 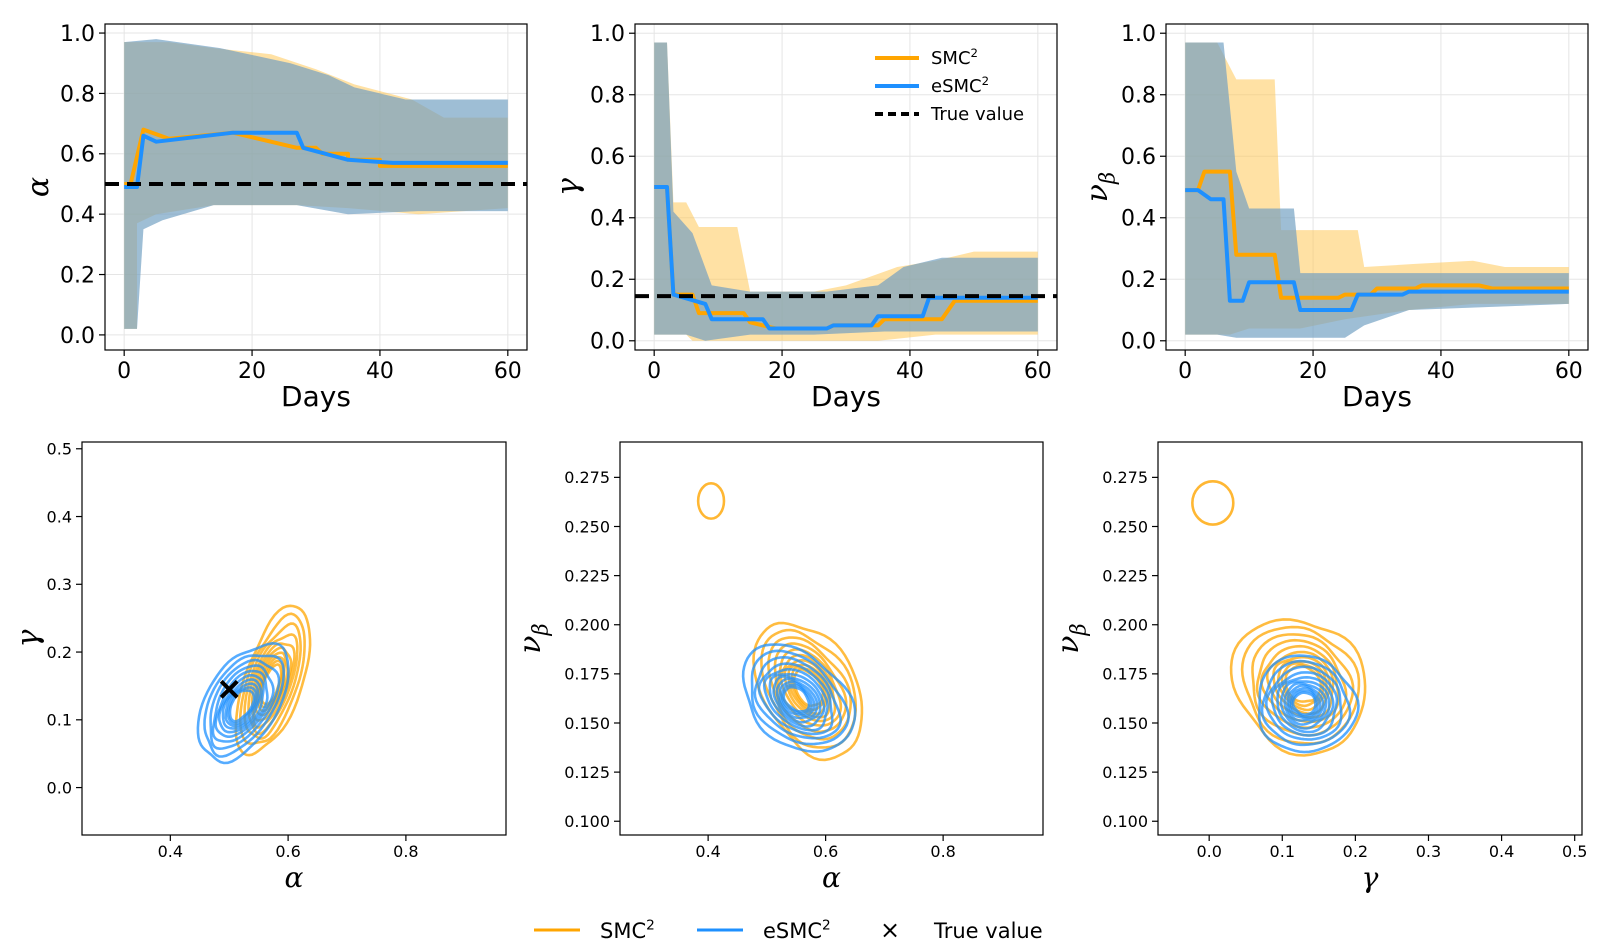 I want to click on y-axis-label: νβ, so click(x=1071, y=638).